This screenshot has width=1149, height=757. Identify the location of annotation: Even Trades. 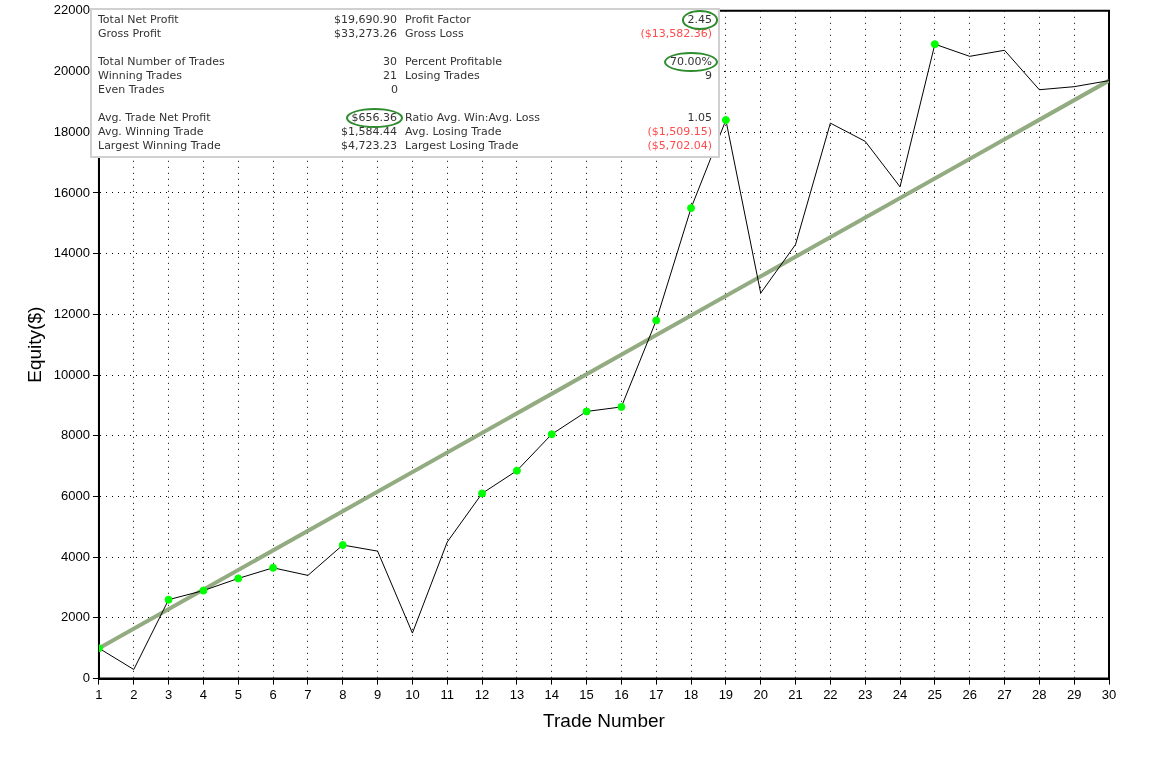
(131, 89).